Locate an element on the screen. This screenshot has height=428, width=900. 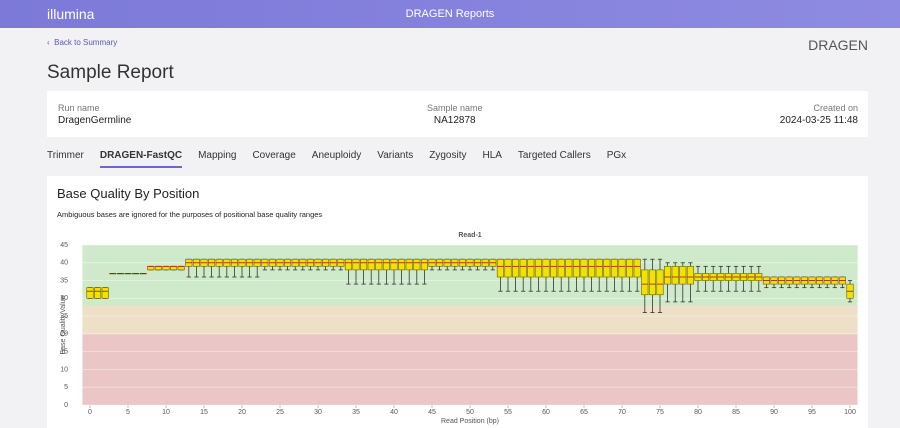
y-tick-label: 20 is located at coordinates (64, 334).